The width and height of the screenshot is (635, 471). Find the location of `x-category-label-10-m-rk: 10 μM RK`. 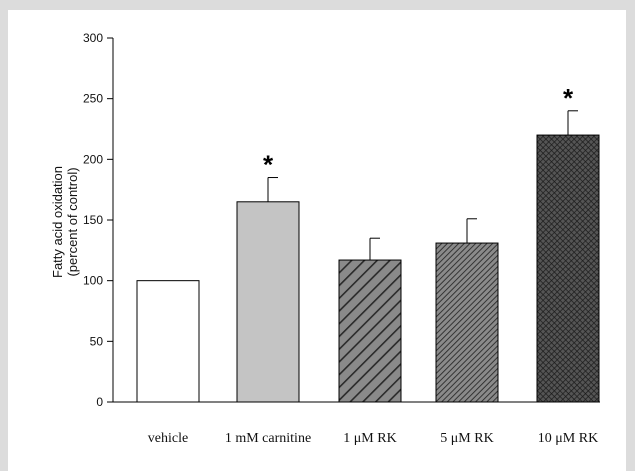

x-category-label-10-m-rk: 10 μM RK is located at coordinates (568, 438).